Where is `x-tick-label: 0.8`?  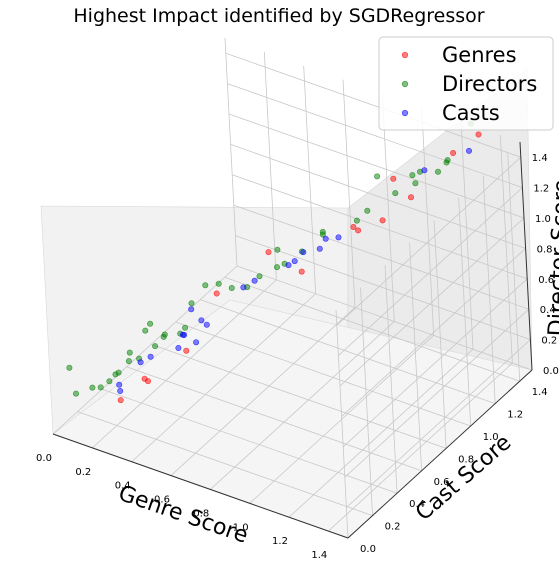
x-tick-label: 0.8 is located at coordinates (201, 513).